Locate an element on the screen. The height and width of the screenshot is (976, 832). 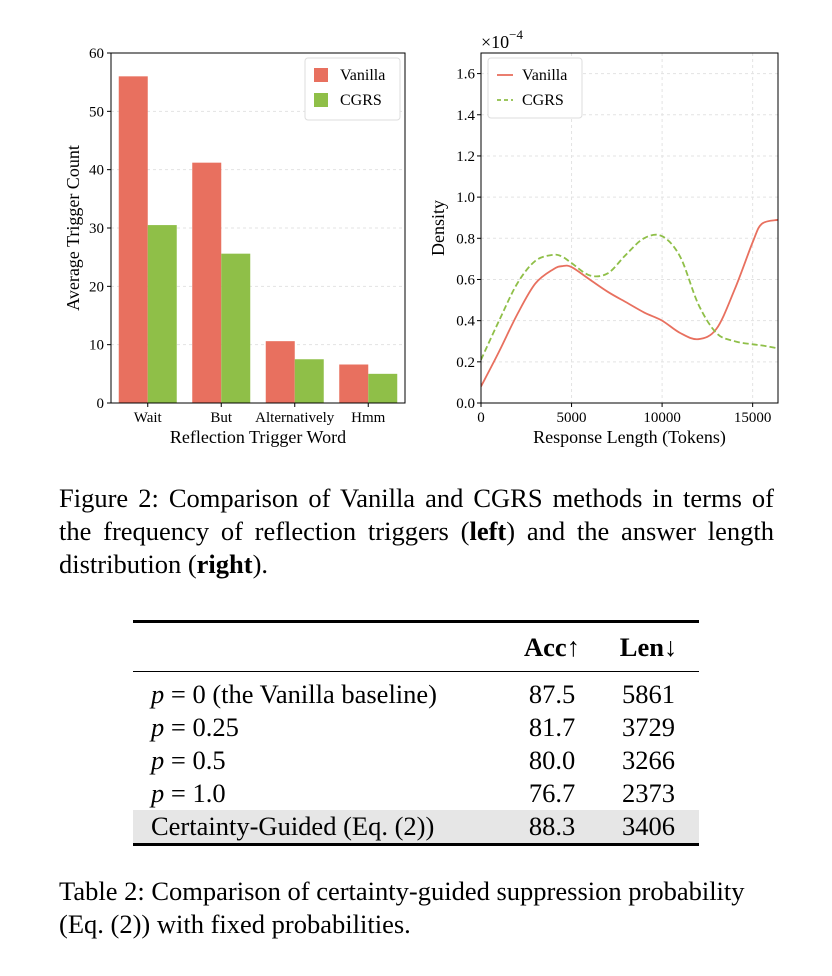
y-axis-label: Density is located at coordinates (438, 228).